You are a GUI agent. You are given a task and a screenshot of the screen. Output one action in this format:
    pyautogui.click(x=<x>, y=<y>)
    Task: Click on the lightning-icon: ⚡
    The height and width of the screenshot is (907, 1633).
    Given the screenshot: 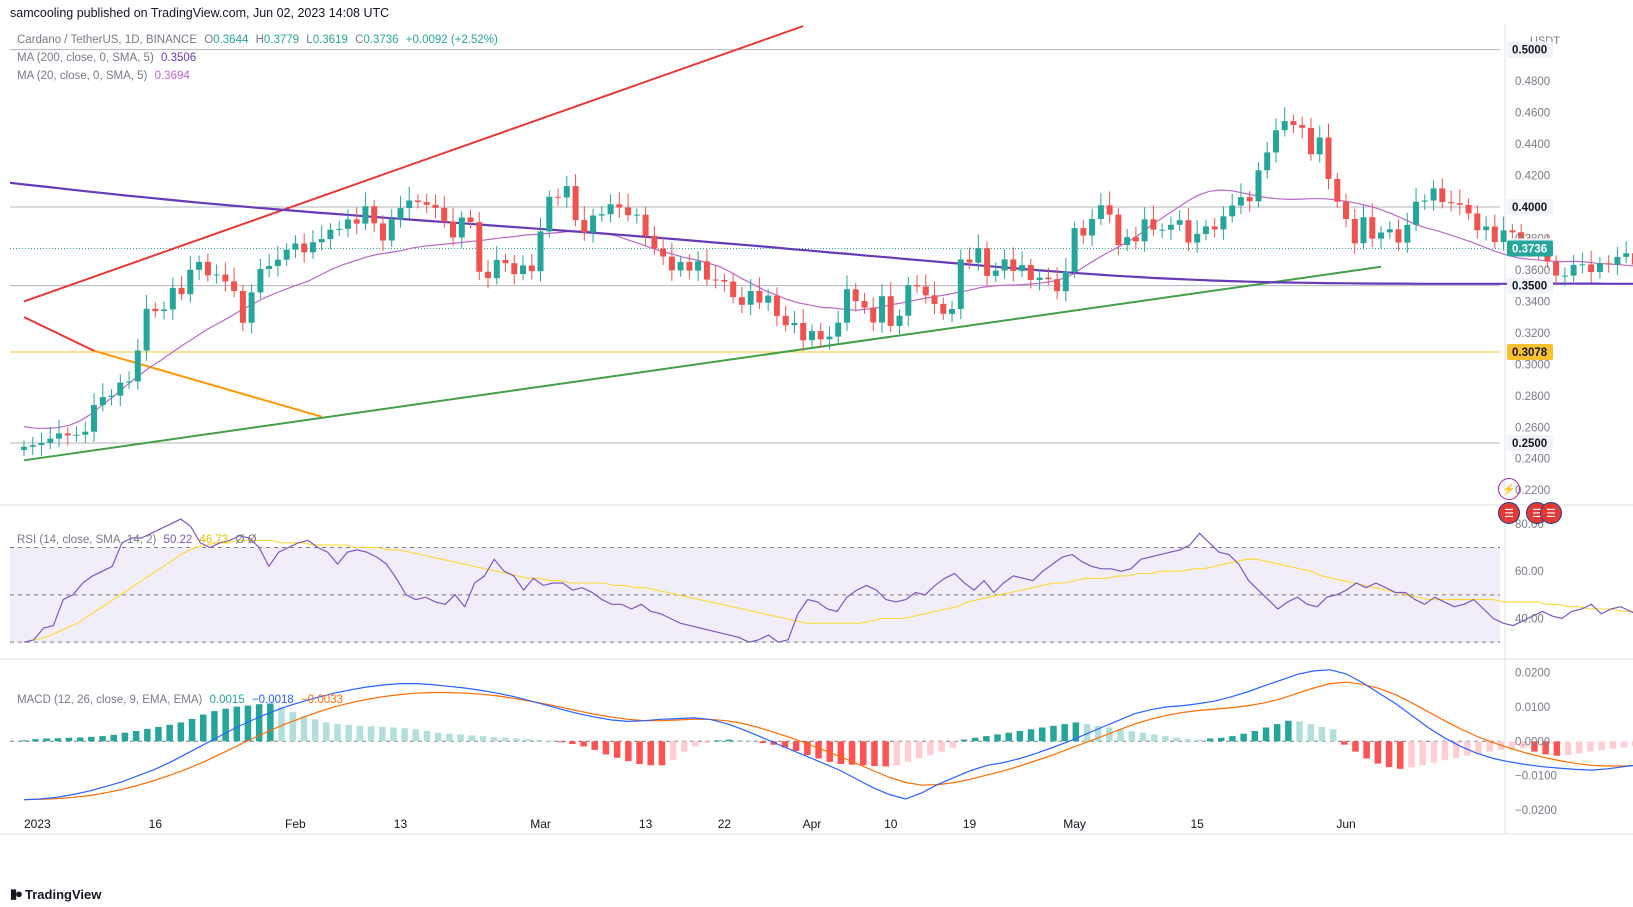 What is the action you would take?
    pyautogui.click(x=1509, y=489)
    